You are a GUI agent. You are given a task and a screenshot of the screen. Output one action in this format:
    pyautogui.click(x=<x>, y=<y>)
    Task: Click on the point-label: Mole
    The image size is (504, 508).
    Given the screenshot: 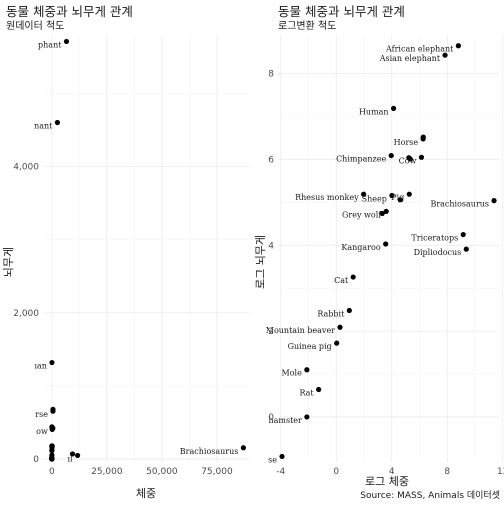 What is the action you would take?
    pyautogui.click(x=292, y=373)
    